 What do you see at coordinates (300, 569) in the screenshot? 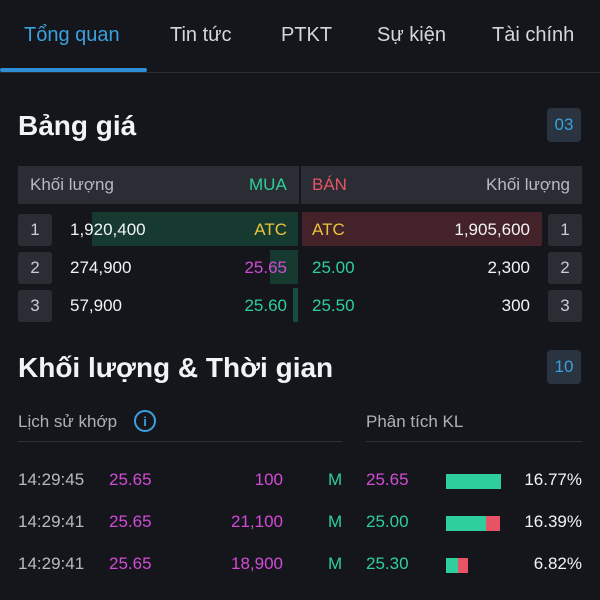
I see `trade-row: 14:29:41 25.65 18,900 M 25.30 6.82%` at bounding box center [300, 569].